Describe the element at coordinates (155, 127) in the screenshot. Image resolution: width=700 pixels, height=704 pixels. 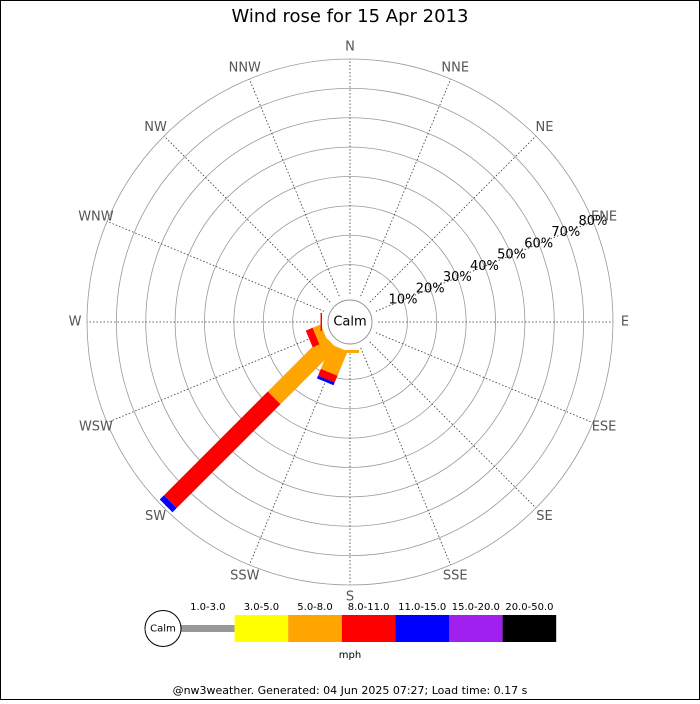
I see `direction-label: NW` at that location.